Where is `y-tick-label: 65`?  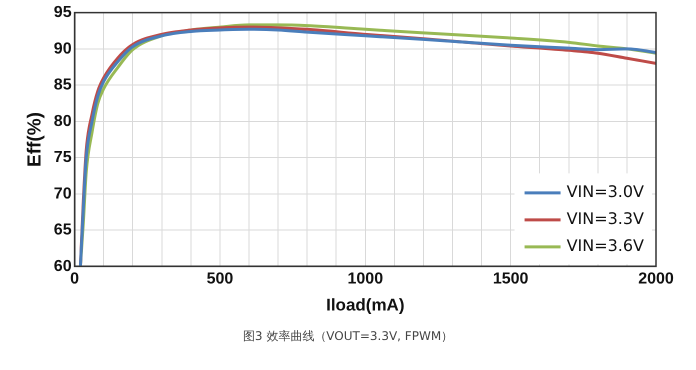
y-tick-label: 65 is located at coordinates (63, 230).